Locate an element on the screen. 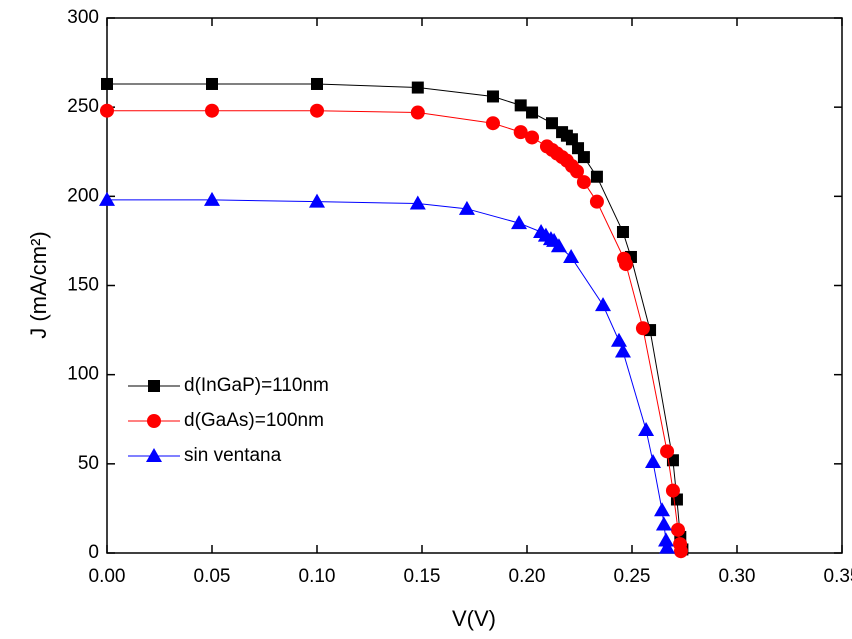 The image size is (852, 639). y-tick-label: 0 is located at coordinates (93, 552).